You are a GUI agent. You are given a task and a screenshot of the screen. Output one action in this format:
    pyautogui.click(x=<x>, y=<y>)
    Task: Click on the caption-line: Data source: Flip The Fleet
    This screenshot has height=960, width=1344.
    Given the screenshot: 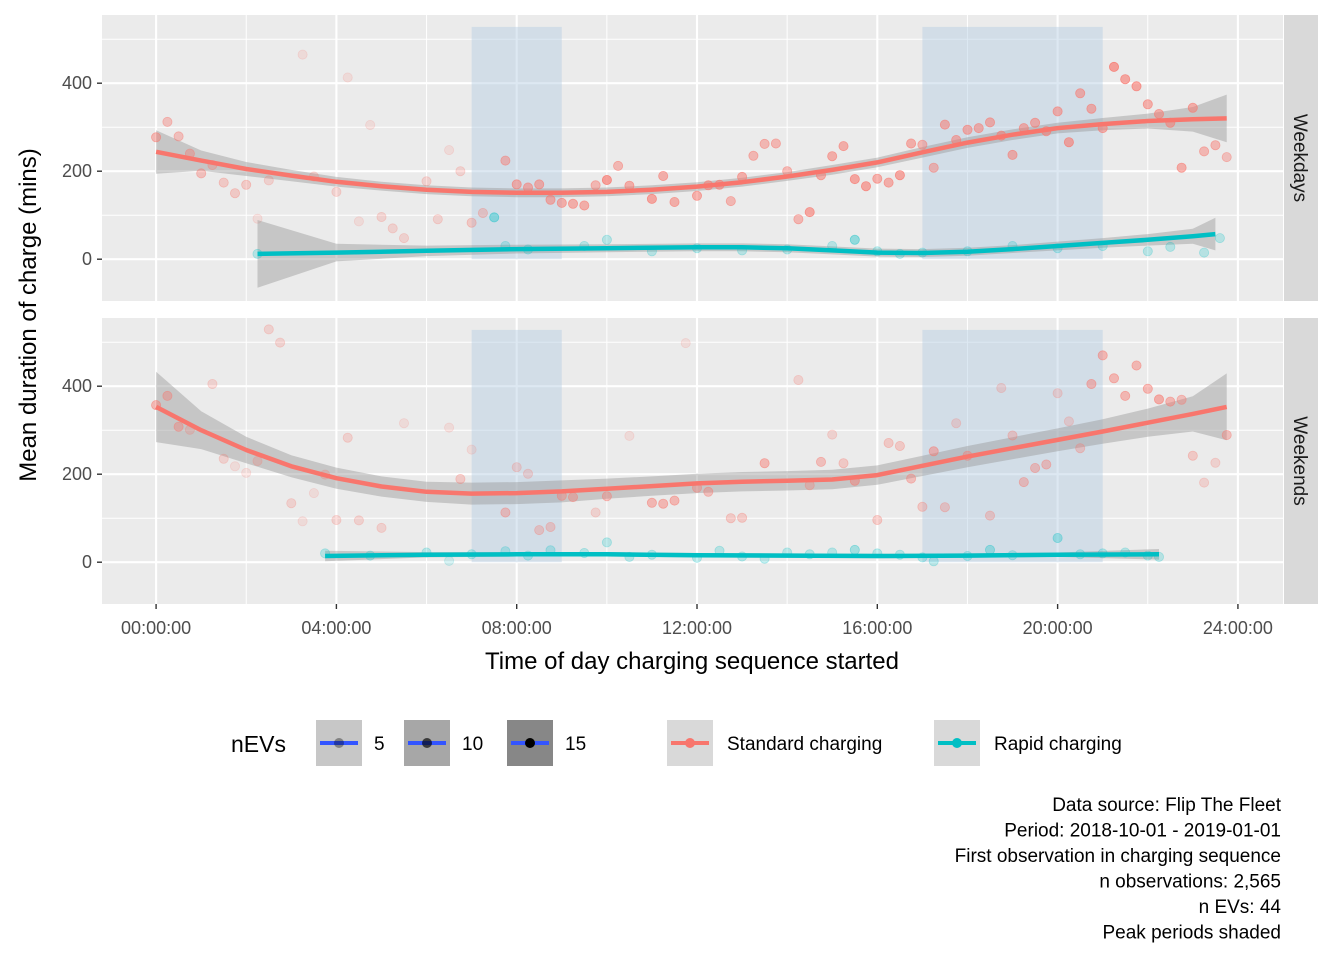 What is the action you would take?
    pyautogui.click(x=1167, y=805)
    